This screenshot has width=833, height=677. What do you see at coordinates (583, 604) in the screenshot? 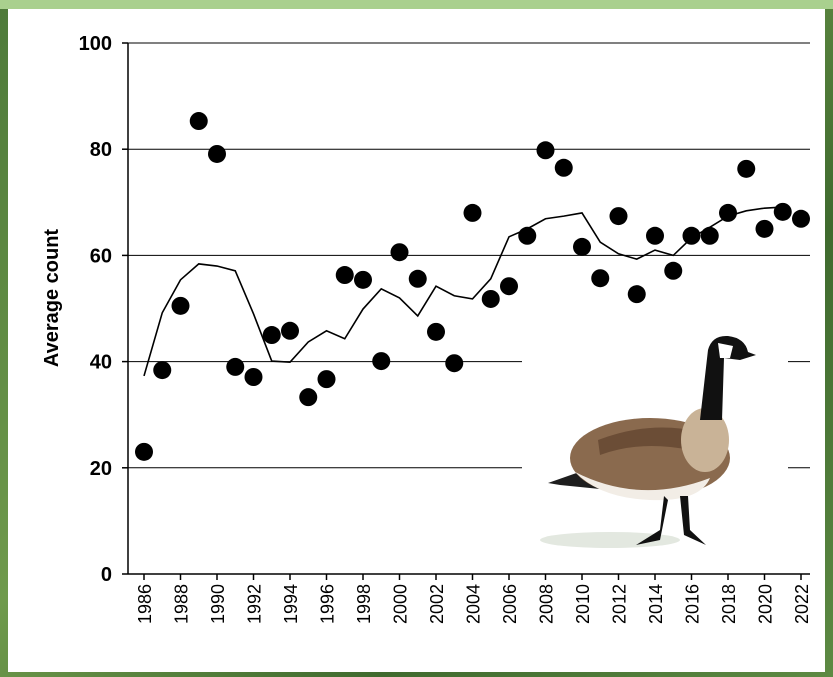
I see `x-tick-label: 2010` at bounding box center [583, 604].